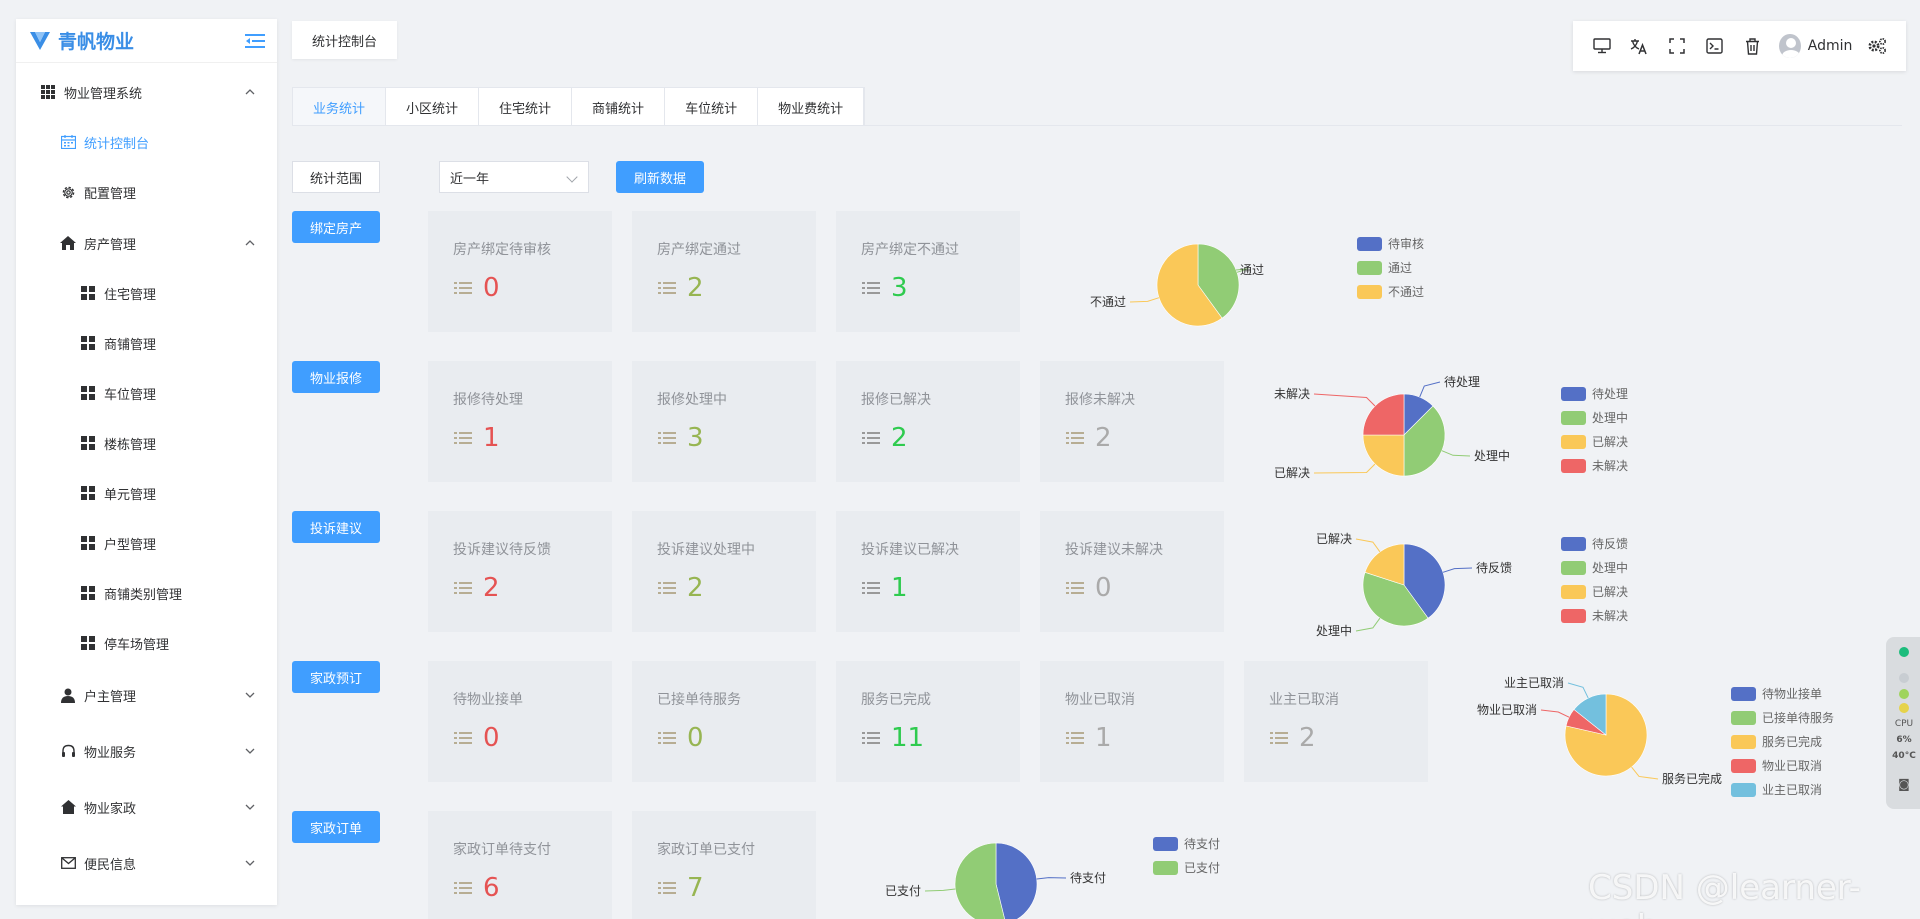  I want to click on sidebar-item-service: 物业服务, so click(146, 751).